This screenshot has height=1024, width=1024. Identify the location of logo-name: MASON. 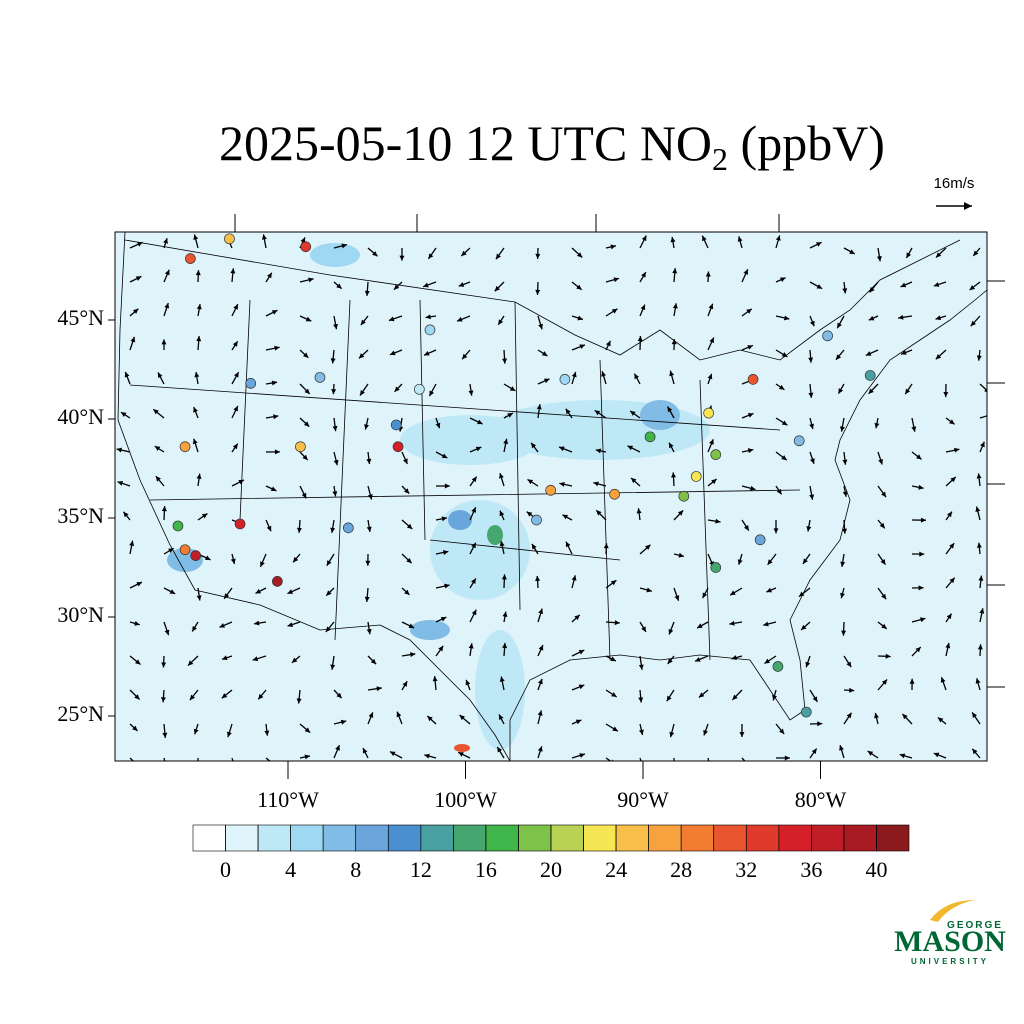
(950, 941).